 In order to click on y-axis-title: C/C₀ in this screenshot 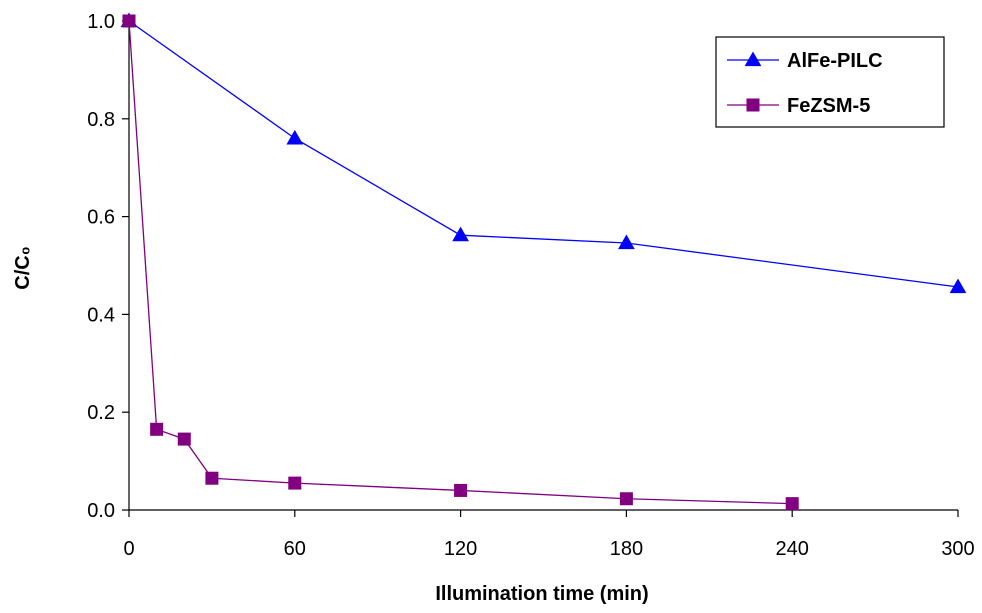, I will do `click(23, 267)`.